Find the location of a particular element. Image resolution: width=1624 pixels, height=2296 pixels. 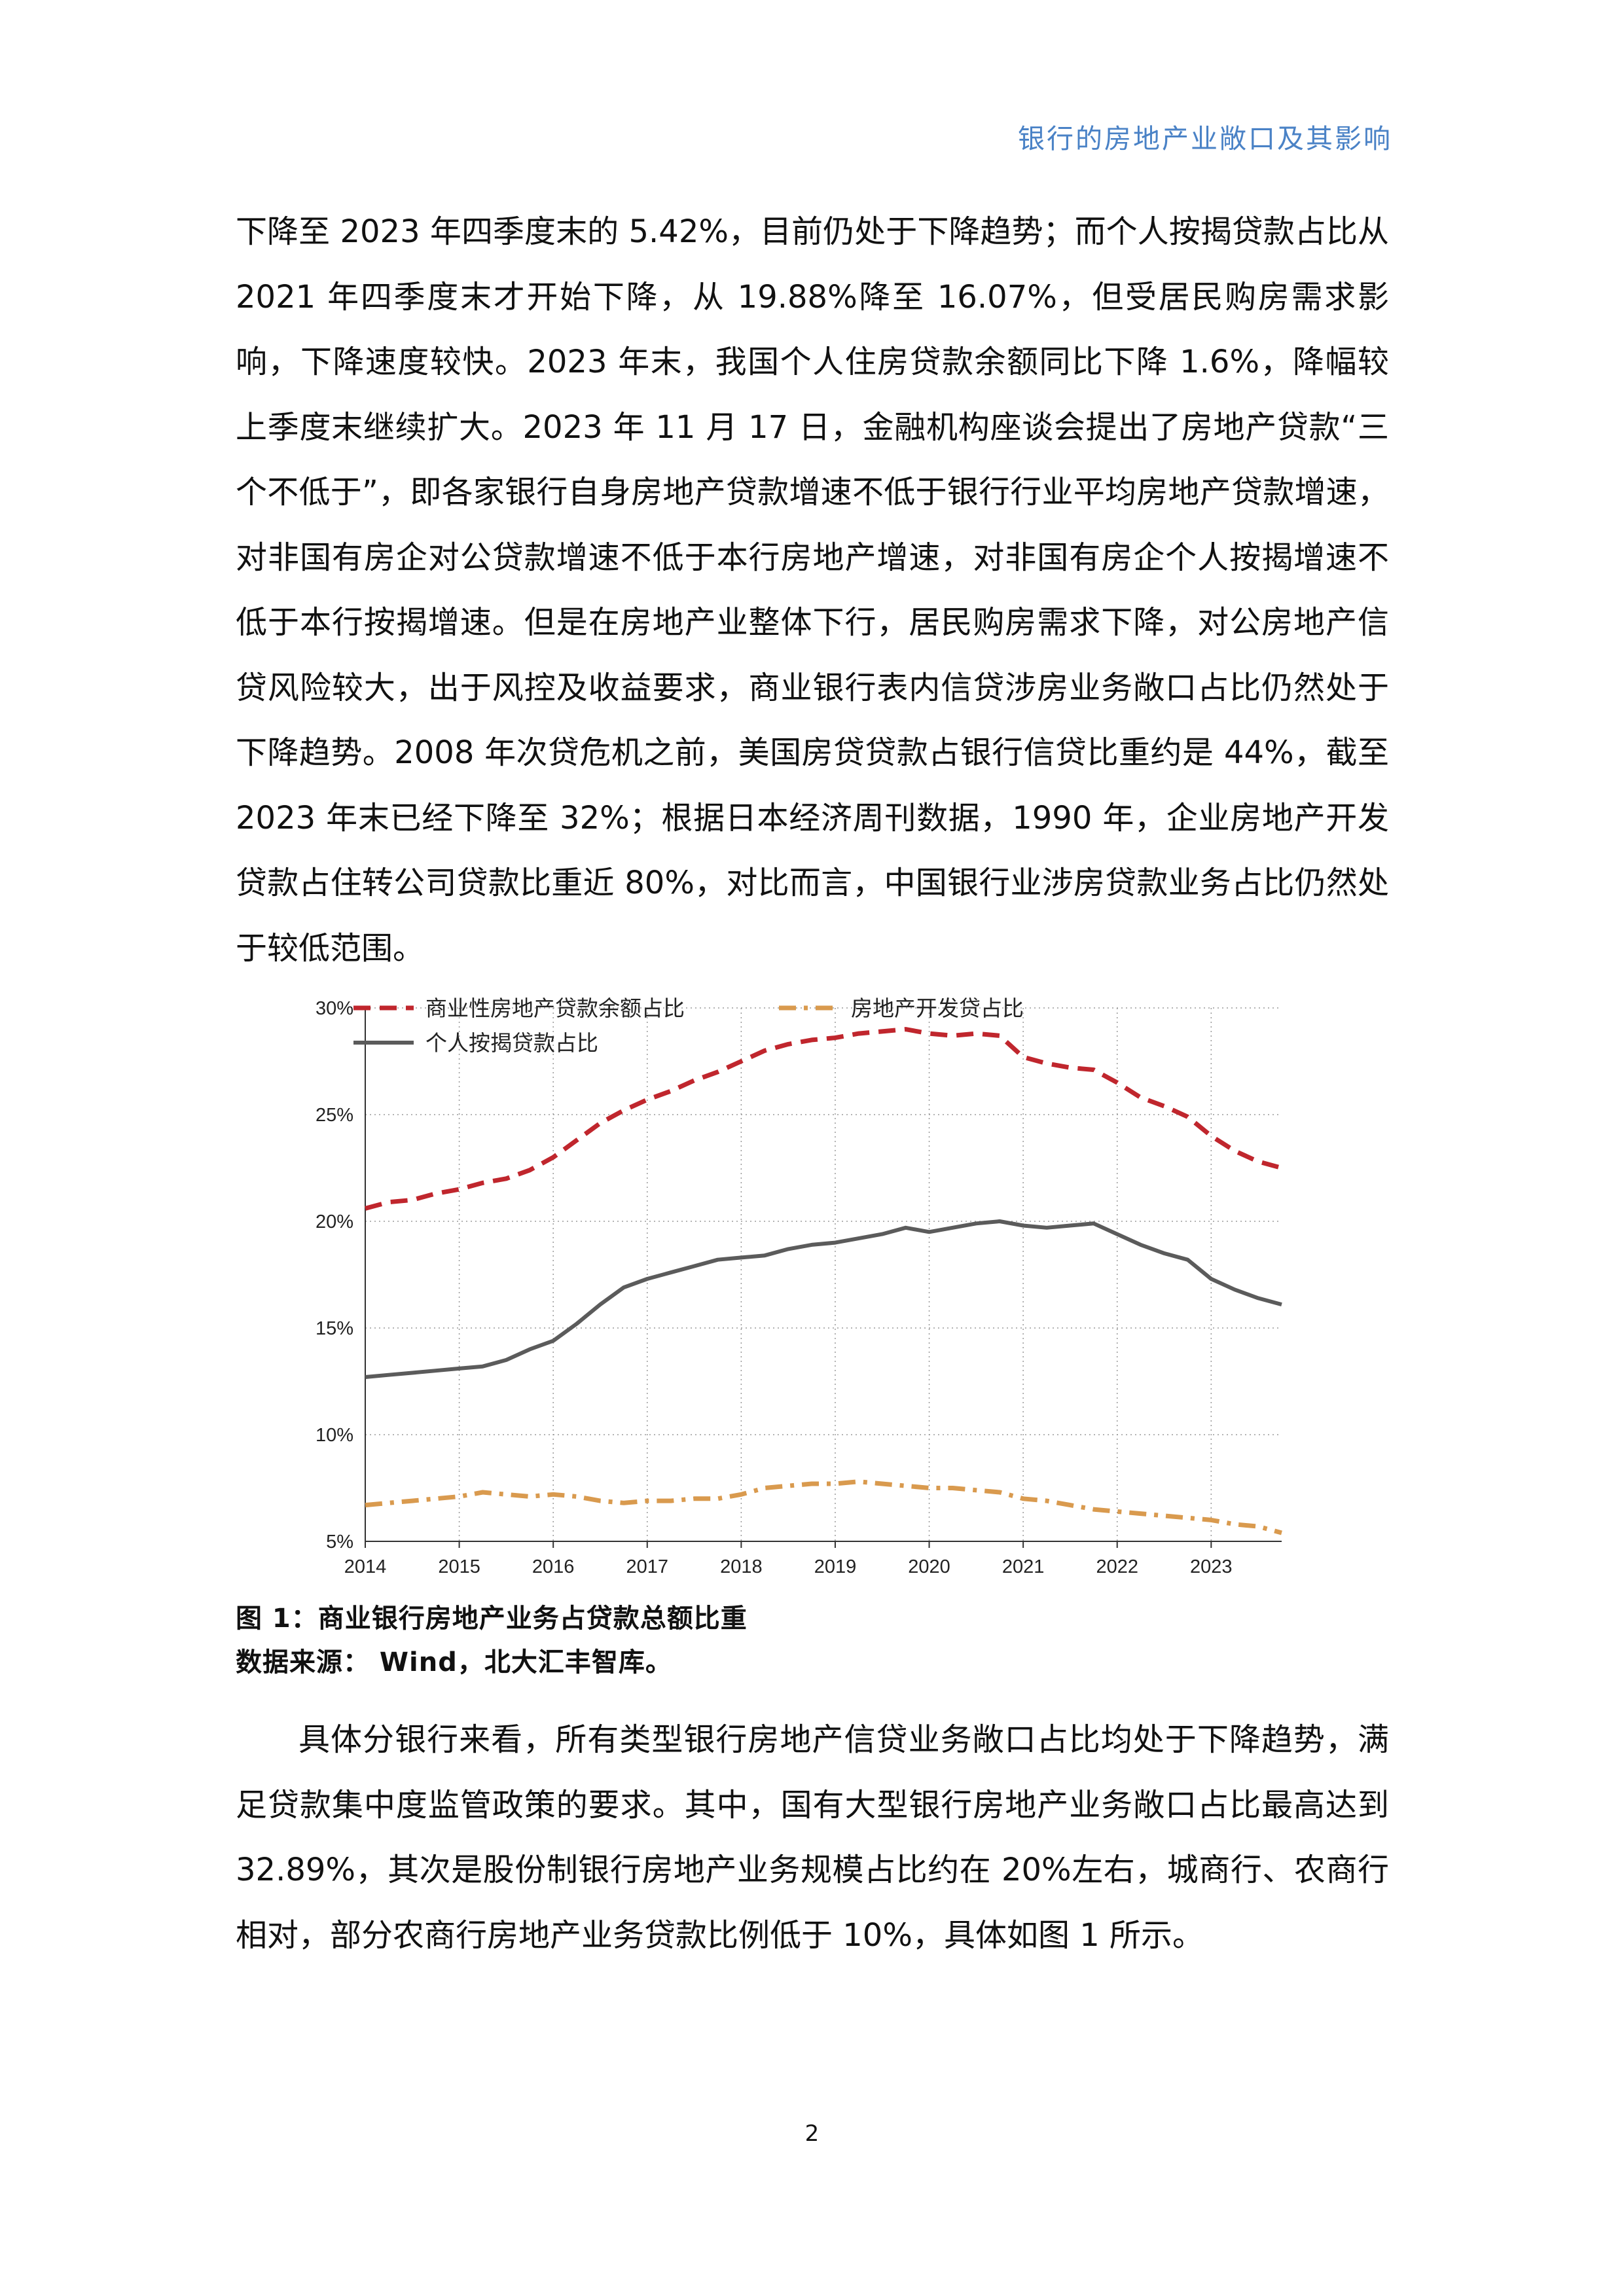

x-tick-label: 2014 is located at coordinates (365, 1566).